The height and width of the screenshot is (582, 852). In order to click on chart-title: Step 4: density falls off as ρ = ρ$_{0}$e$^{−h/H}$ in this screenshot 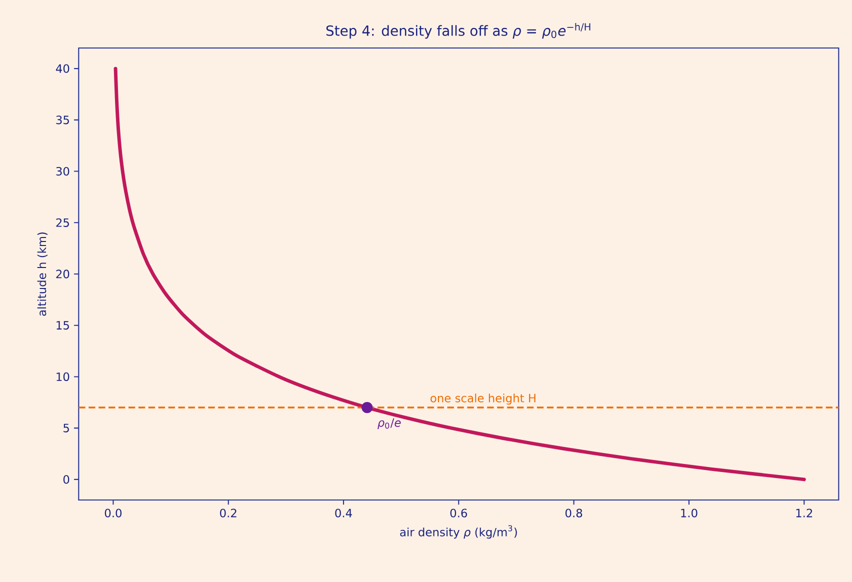, I will do `click(458, 31)`.